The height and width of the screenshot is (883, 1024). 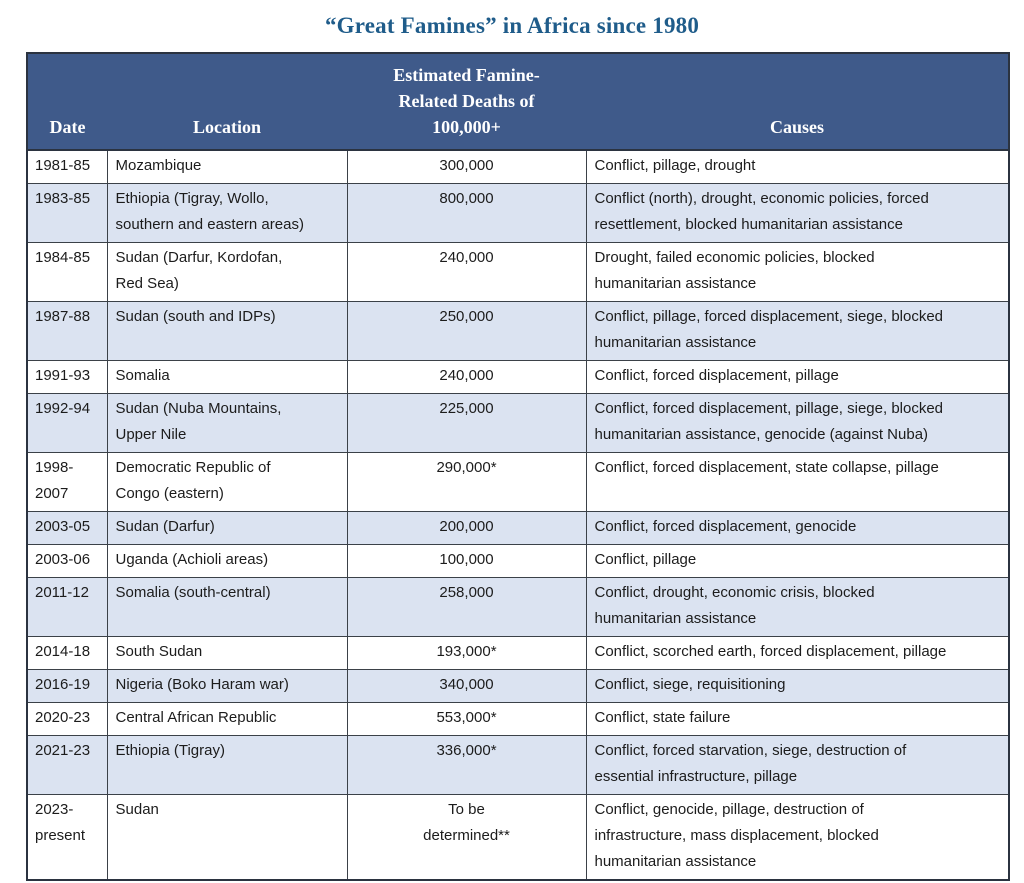 What do you see at coordinates (67, 528) in the screenshot?
I see `date-cell: 2003-05` at bounding box center [67, 528].